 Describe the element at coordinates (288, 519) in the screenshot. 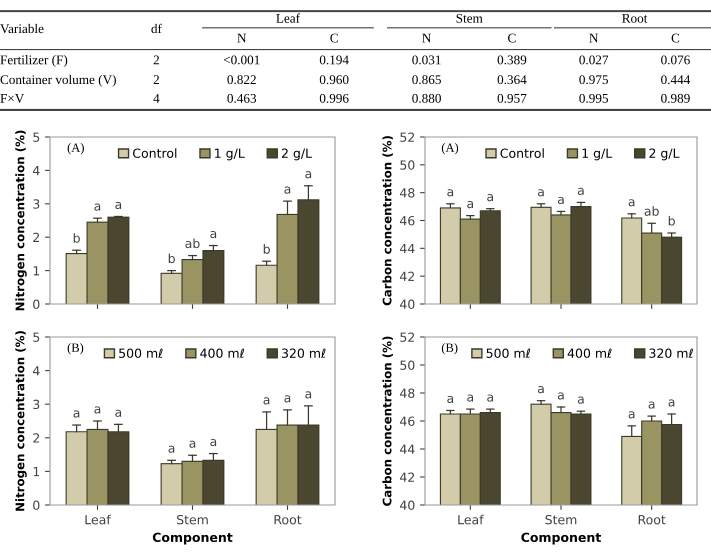

I see `x-tick-label: Root` at that location.